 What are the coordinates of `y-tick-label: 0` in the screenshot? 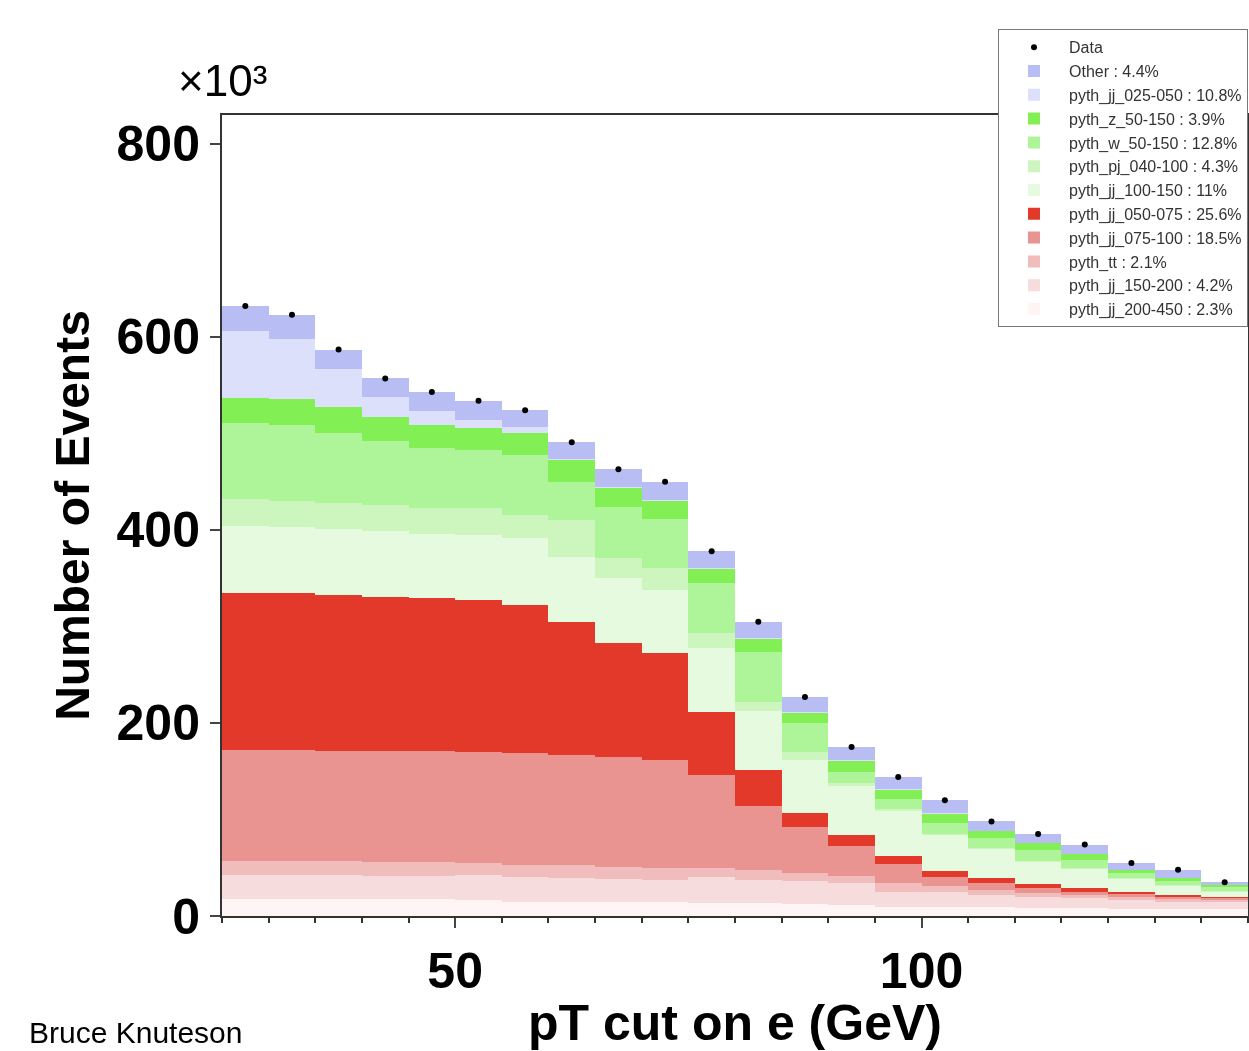 It's located at (186, 916).